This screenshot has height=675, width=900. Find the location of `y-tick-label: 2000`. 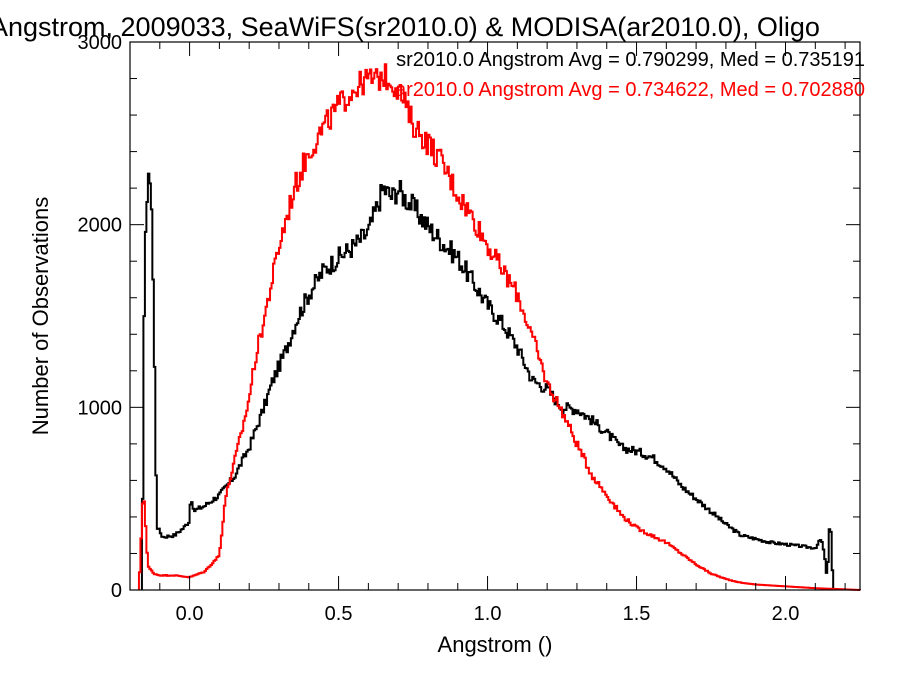

y-tick-label: 2000 is located at coordinates (100, 226).